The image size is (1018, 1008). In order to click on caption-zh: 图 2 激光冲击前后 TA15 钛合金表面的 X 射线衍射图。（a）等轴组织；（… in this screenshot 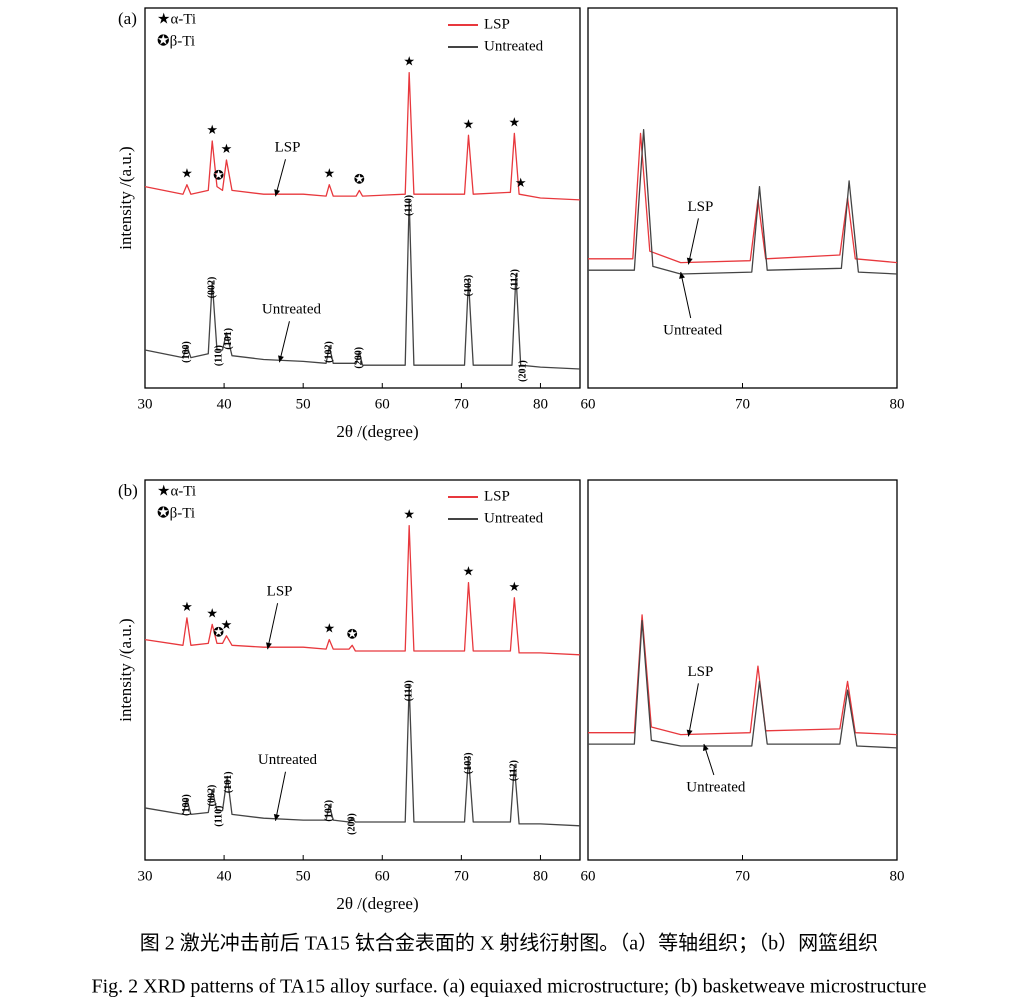, I will do `click(509, 943)`.